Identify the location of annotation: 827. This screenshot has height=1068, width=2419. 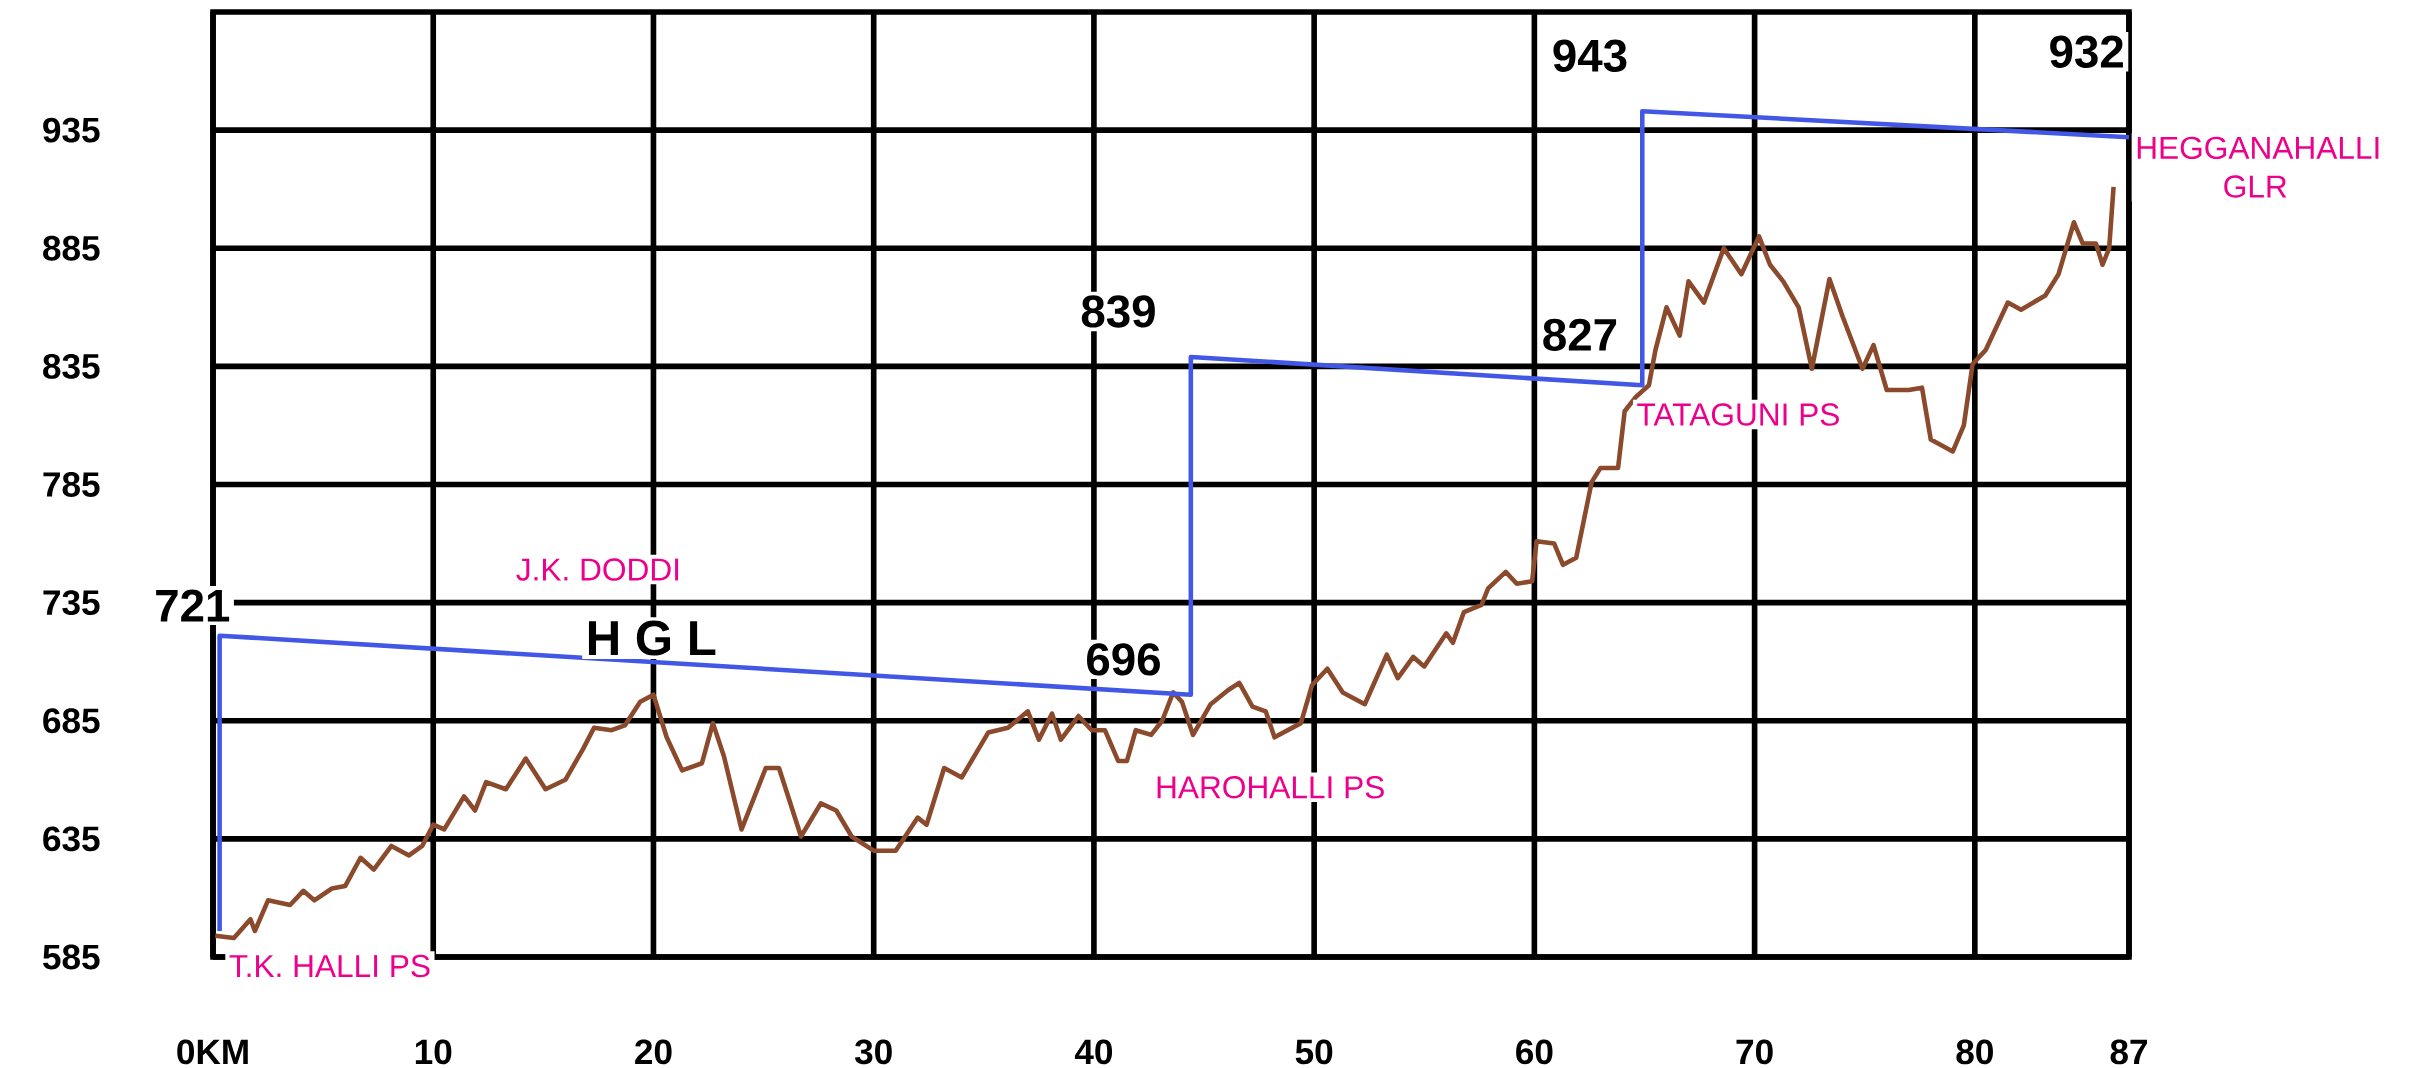
(1580, 335).